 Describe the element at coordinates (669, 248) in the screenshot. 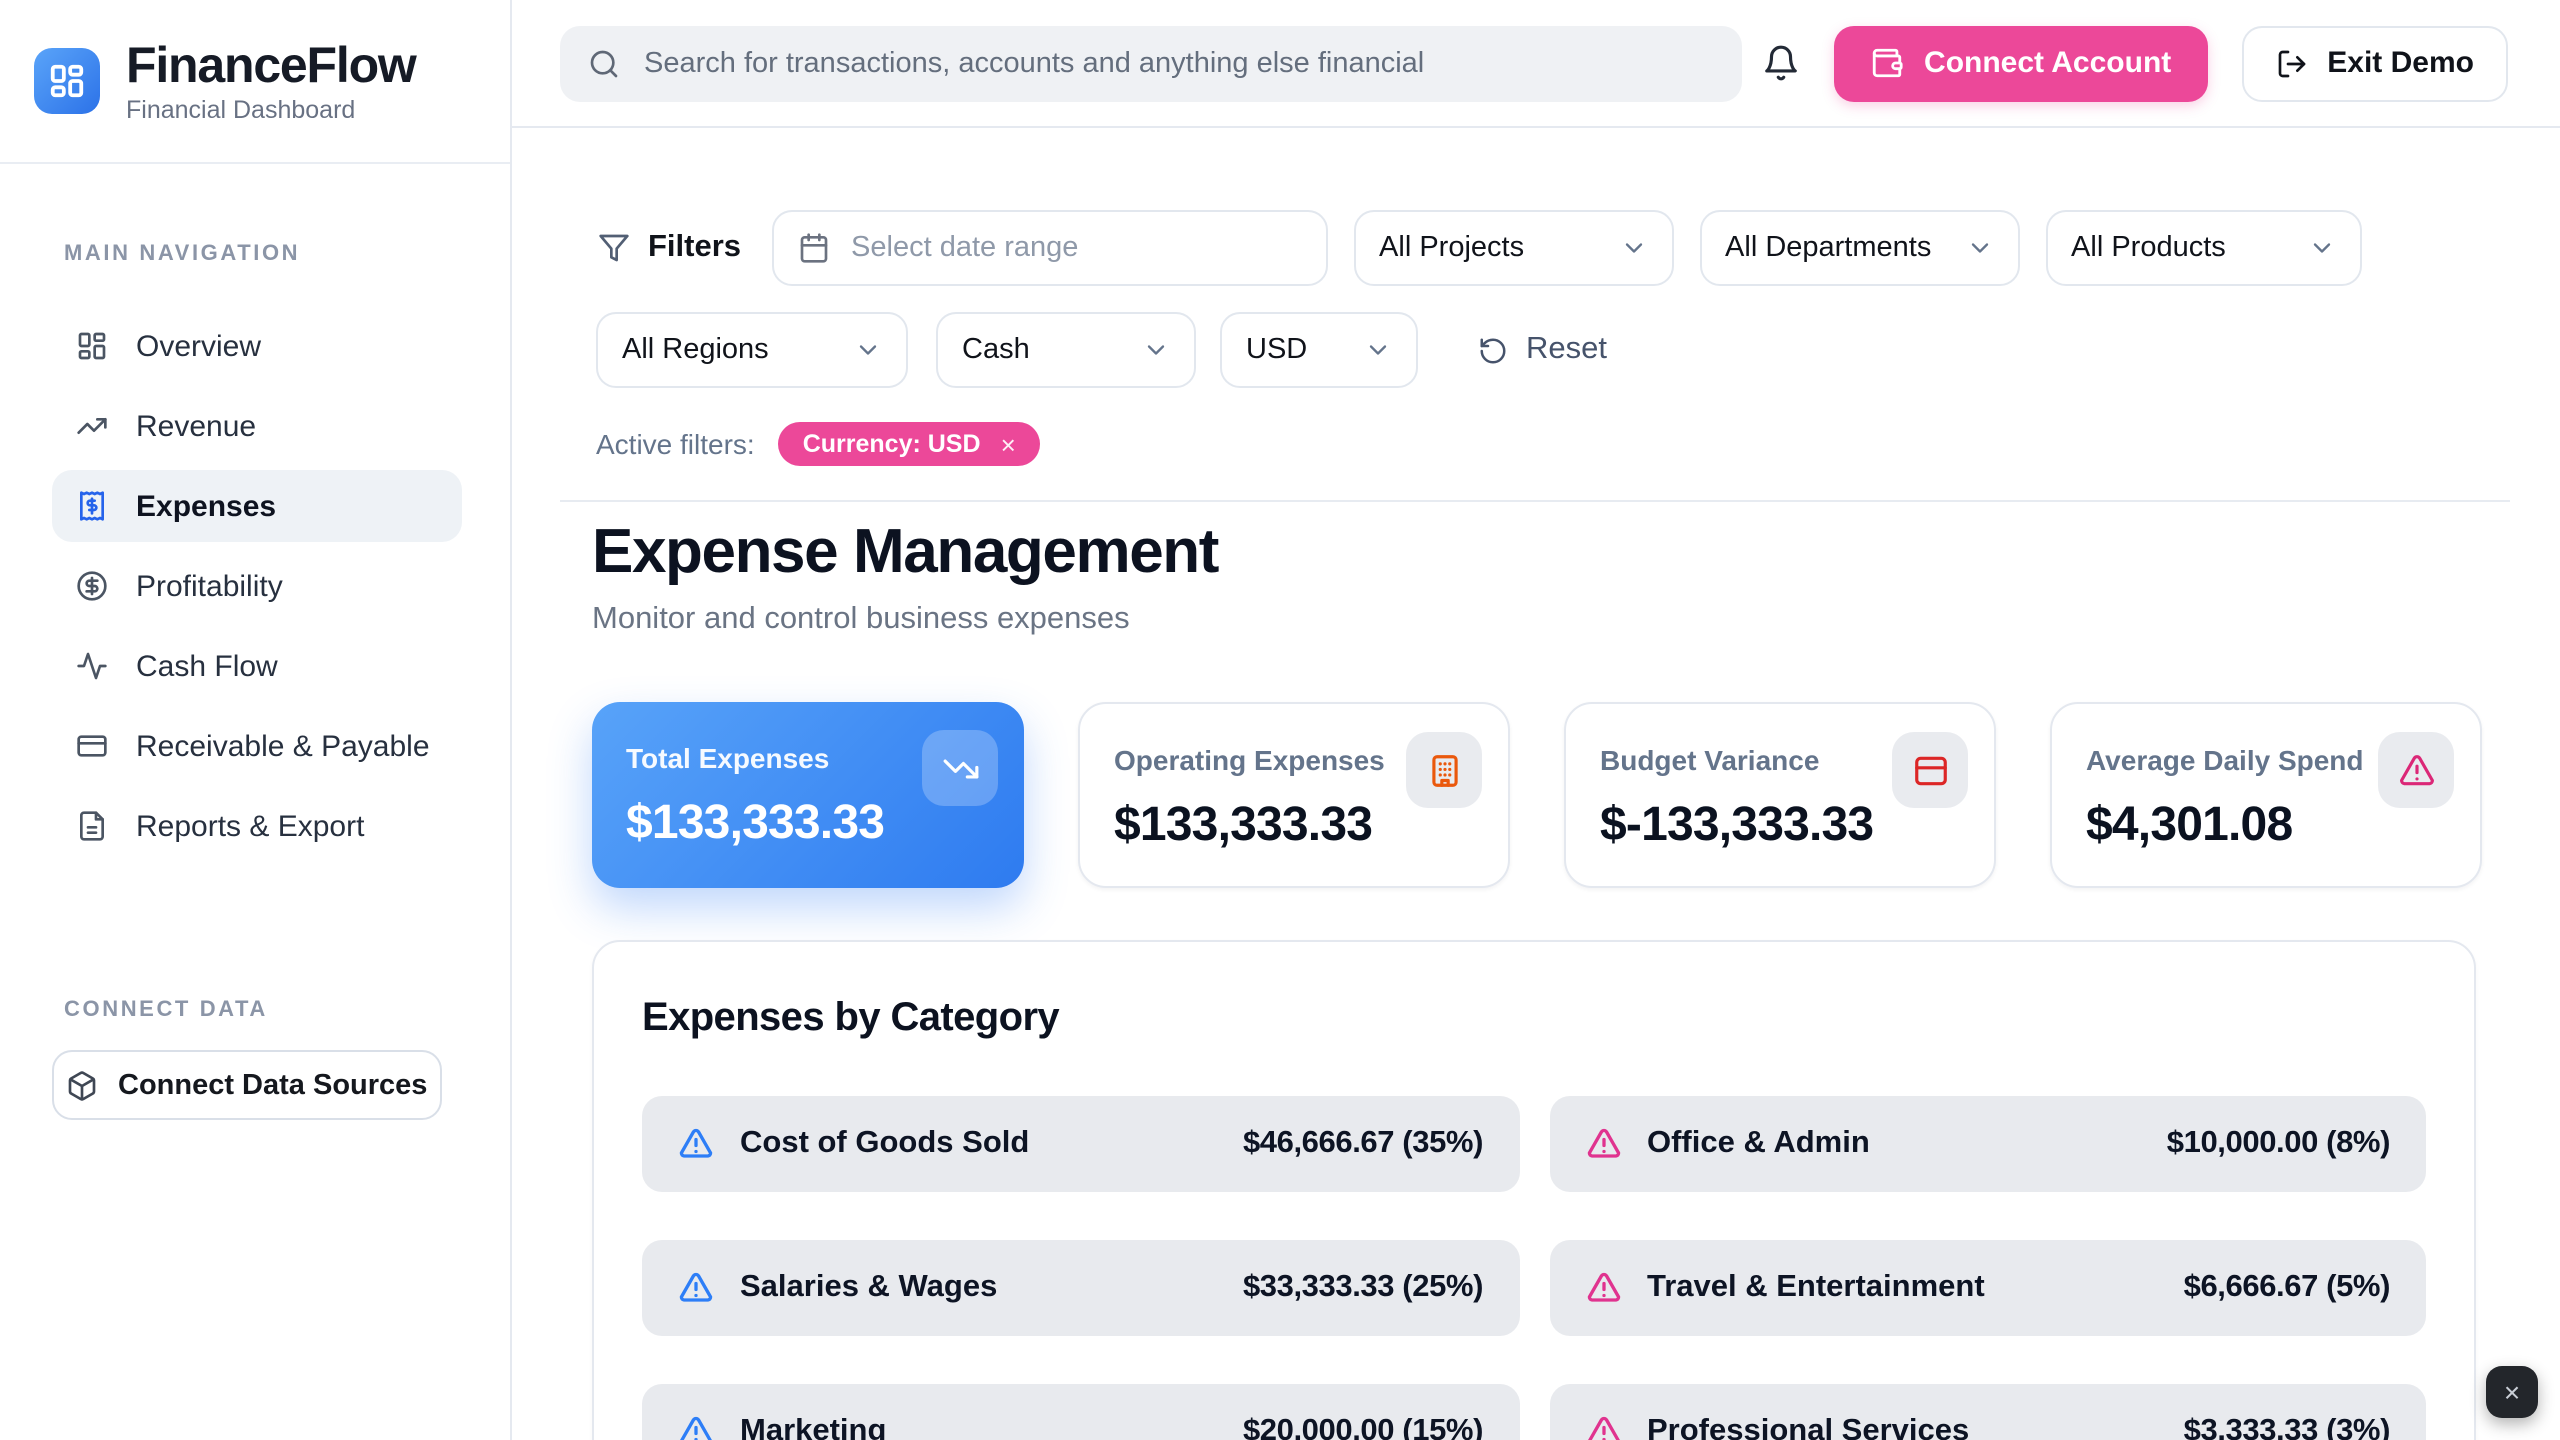

I see `filters-title: Filters` at that location.